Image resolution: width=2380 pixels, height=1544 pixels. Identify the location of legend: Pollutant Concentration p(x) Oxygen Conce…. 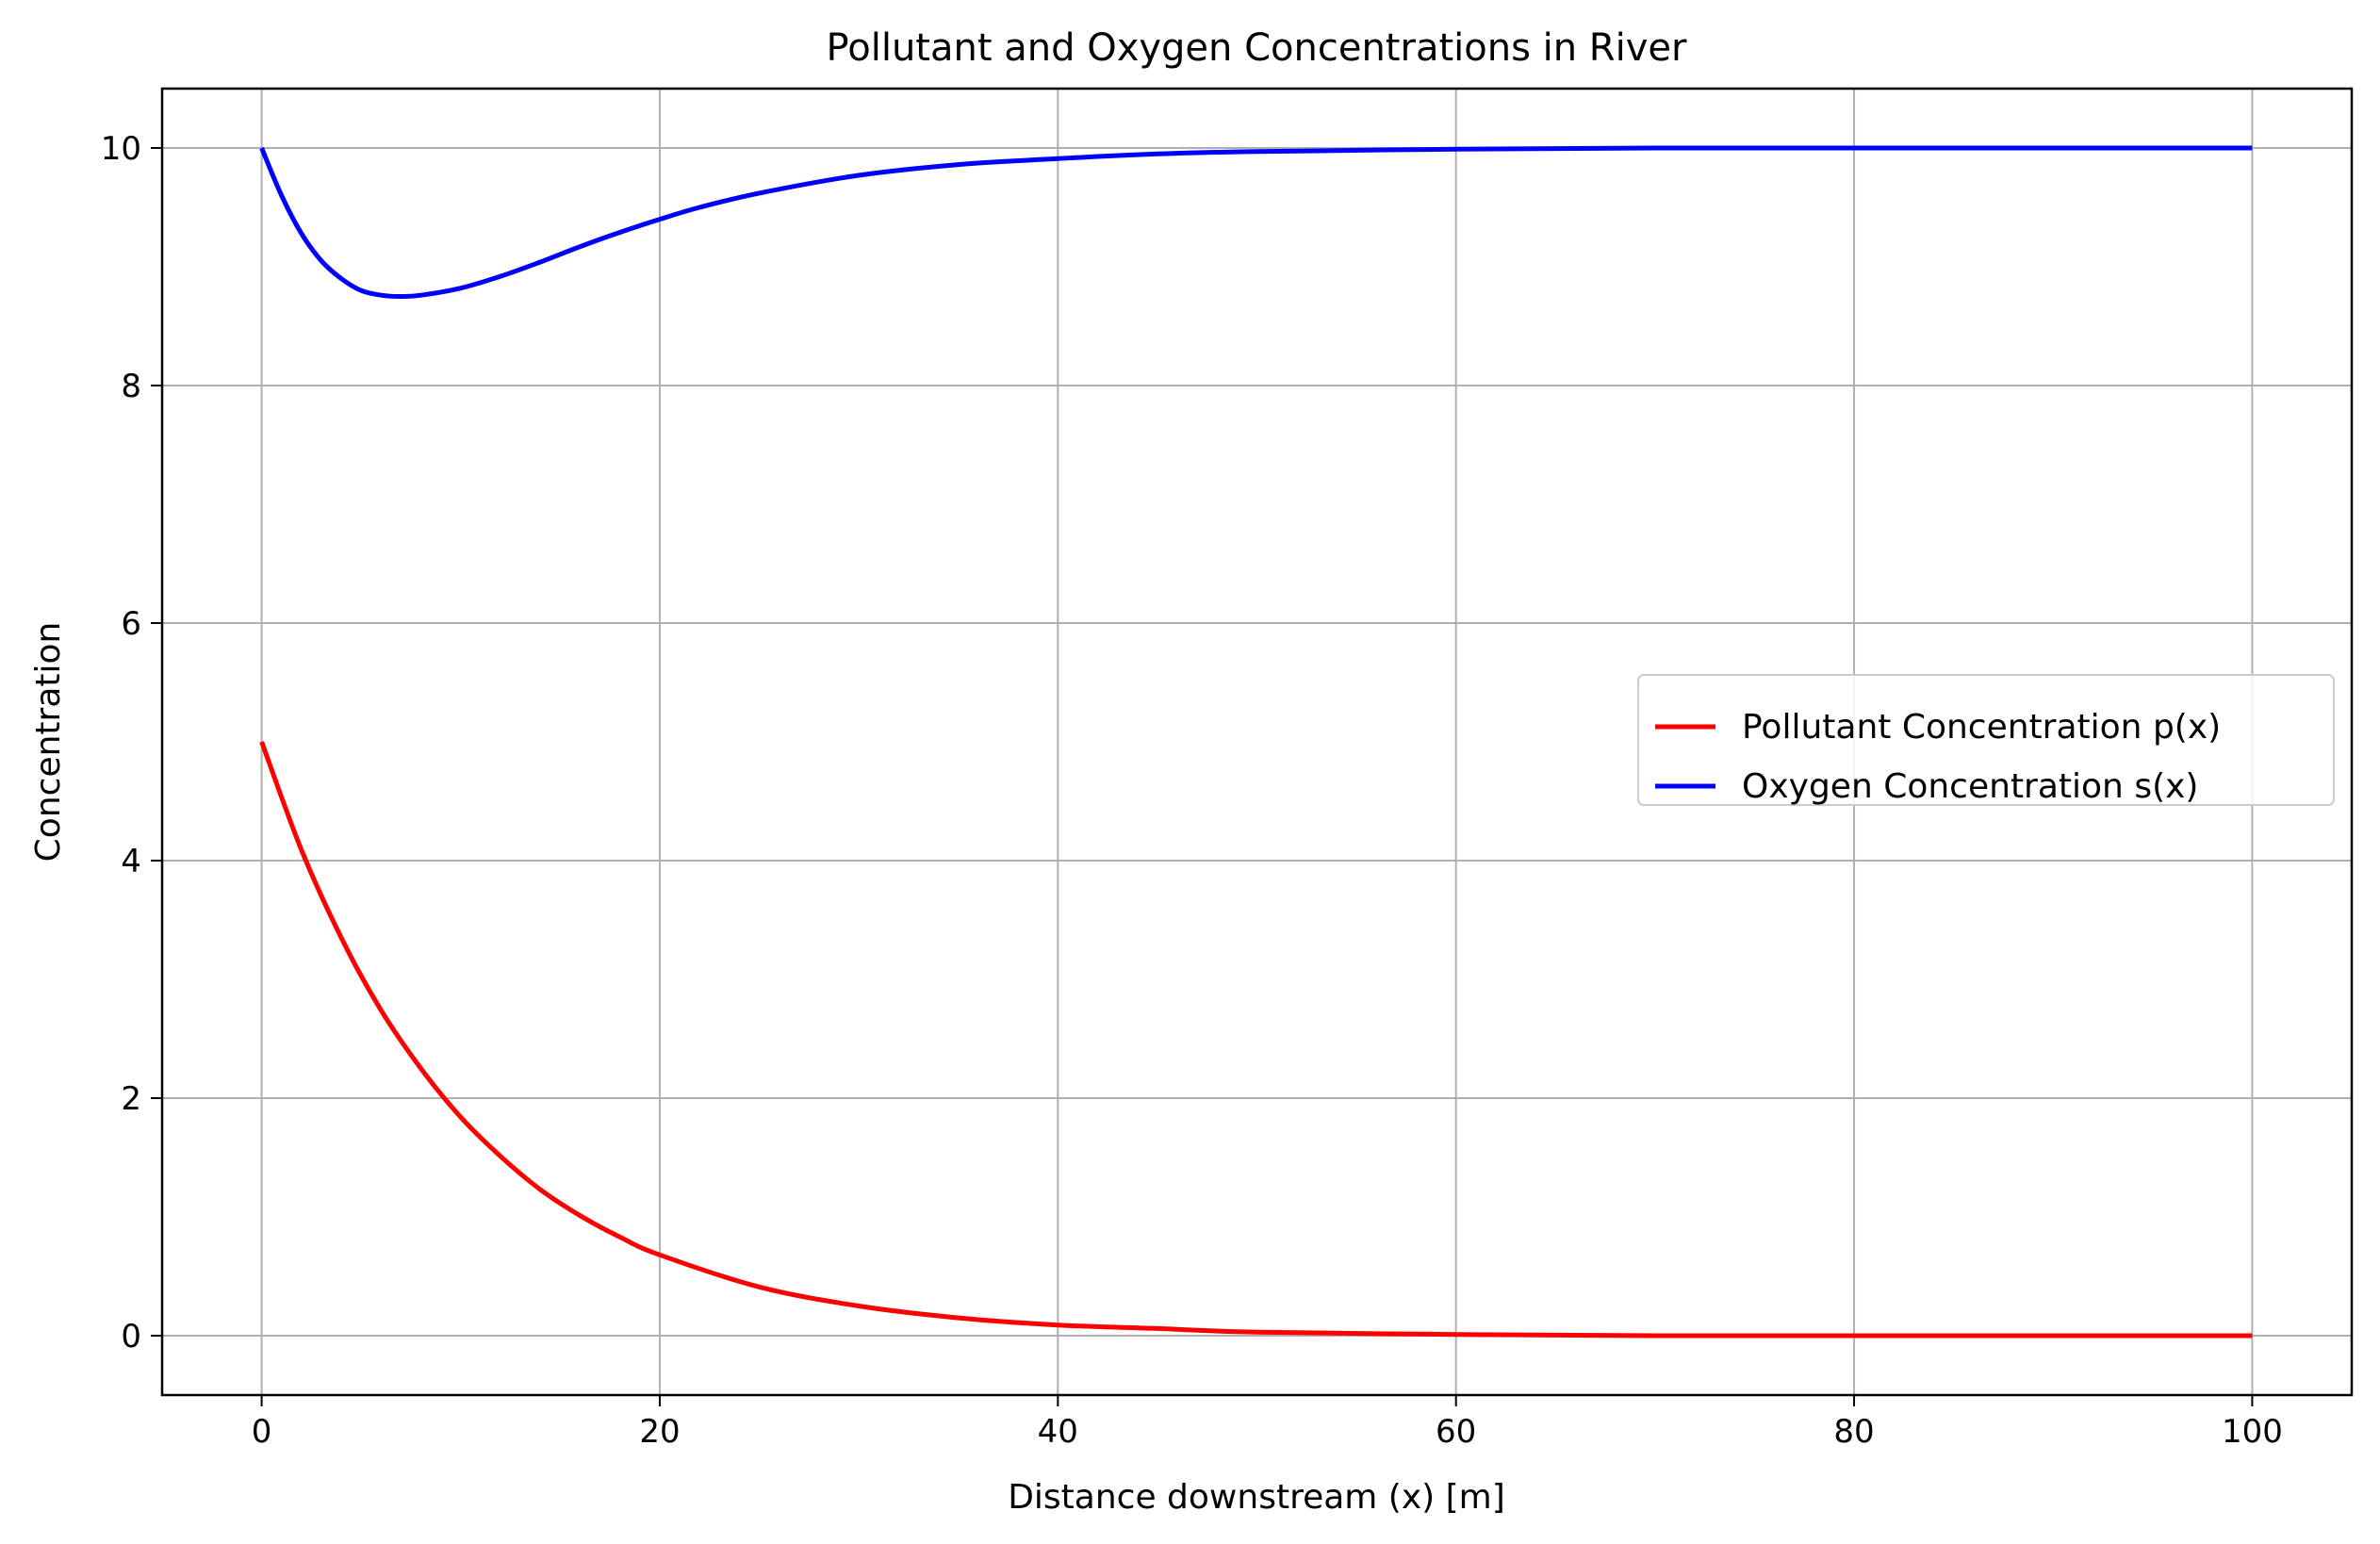
(1986, 740).